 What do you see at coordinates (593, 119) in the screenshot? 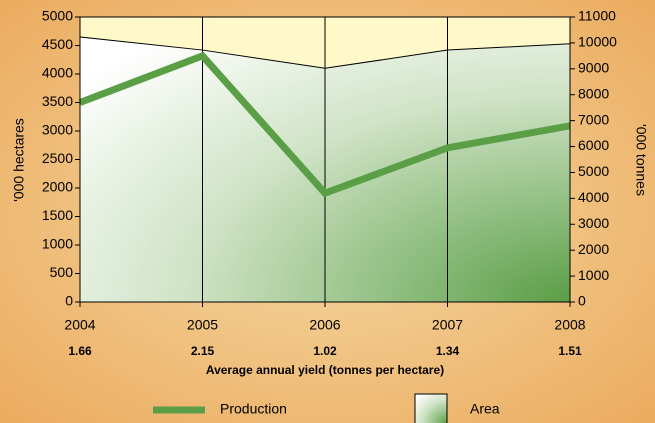
I see `y2-tick-label: 7000` at bounding box center [593, 119].